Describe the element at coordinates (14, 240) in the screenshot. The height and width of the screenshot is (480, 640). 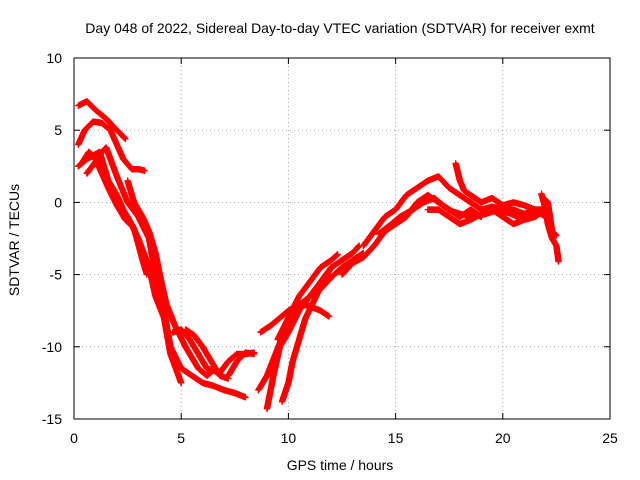
I see `y-axis-label: SDTVAR / TECUs` at that location.